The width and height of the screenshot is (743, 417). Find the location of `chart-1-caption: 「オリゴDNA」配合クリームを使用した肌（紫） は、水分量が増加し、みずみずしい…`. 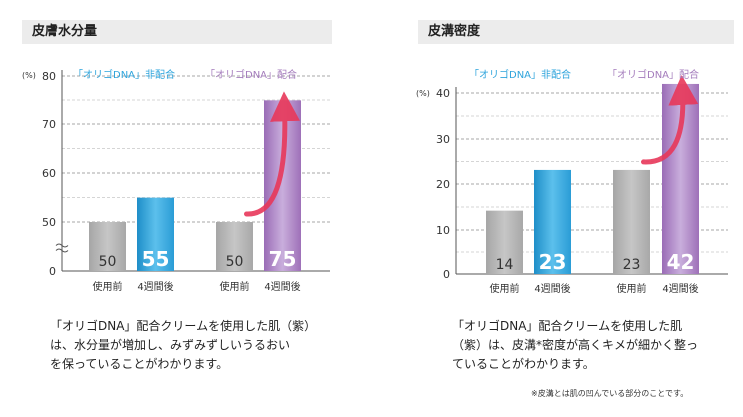

chart-1-caption: 「オリゴDNA」配合クリームを使用した肌（紫） は、水分量が増加し、みずみずしい… is located at coordinates (200, 345).